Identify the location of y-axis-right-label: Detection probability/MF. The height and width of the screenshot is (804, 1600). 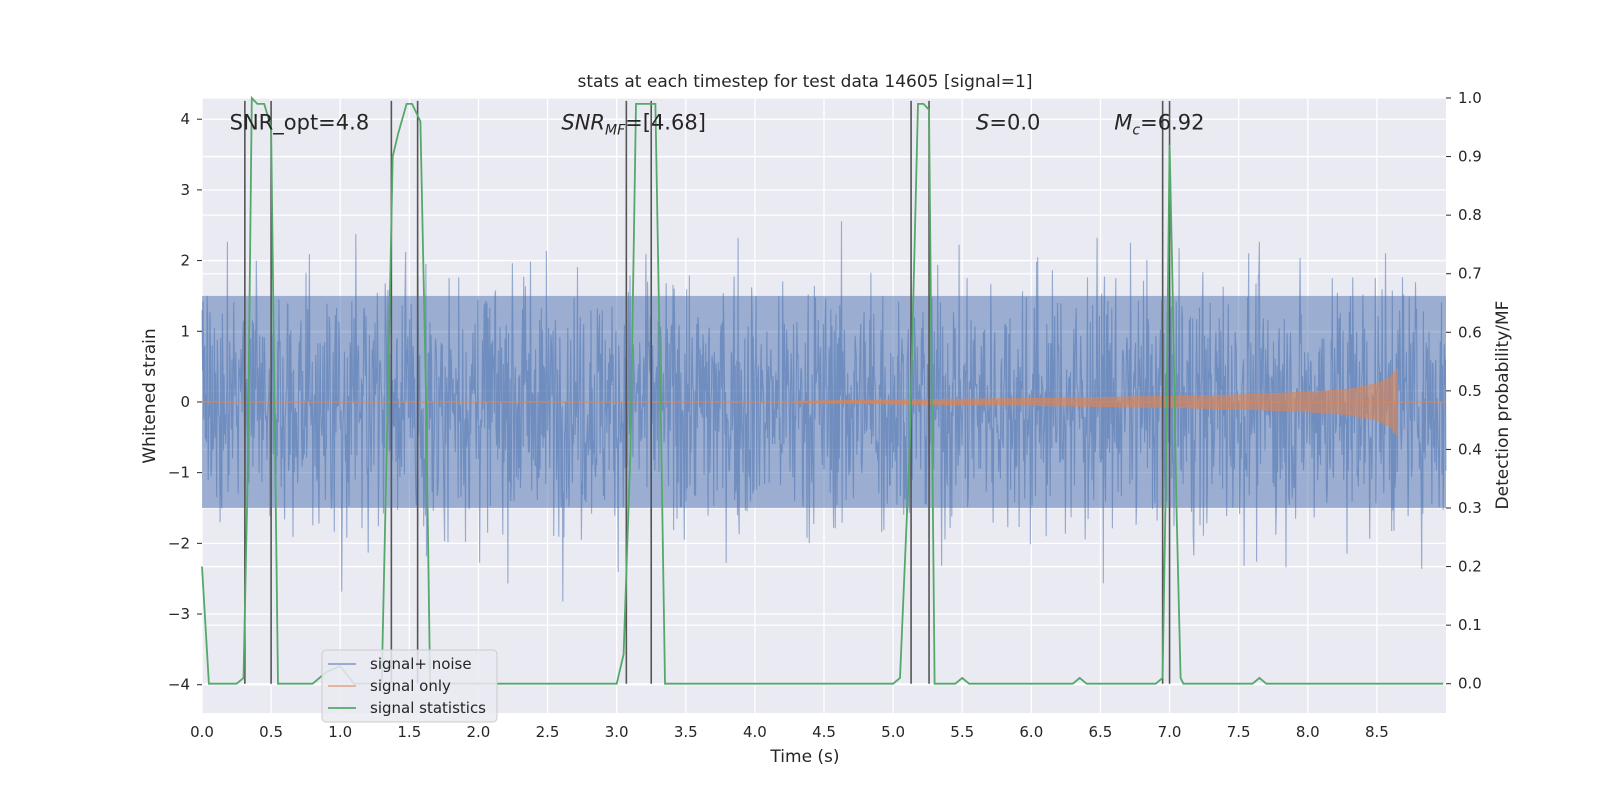
(1503, 405).